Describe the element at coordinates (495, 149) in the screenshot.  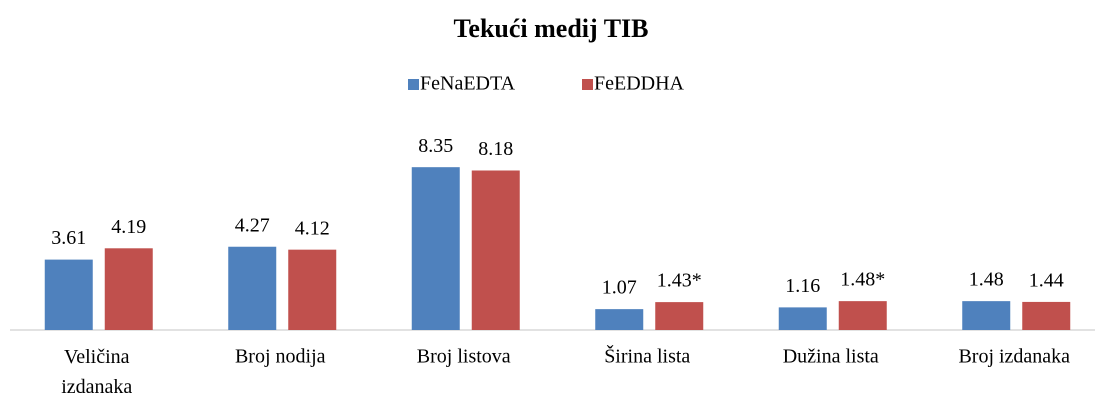
I see `data-label: 8.18` at that location.